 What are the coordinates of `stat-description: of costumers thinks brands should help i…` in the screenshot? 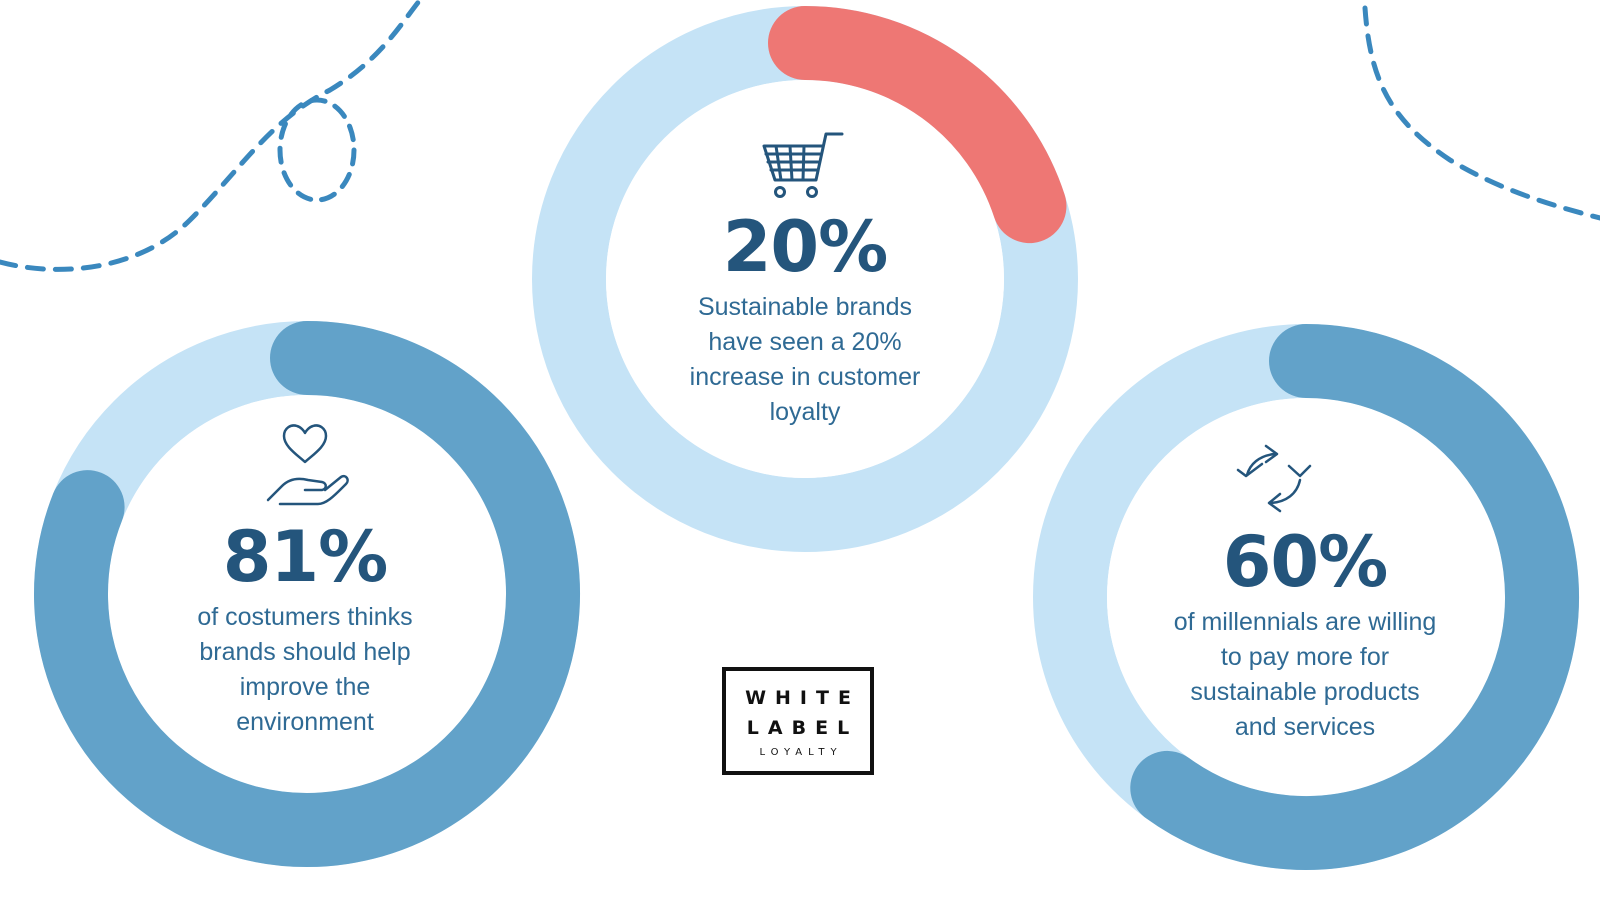 It's located at (305, 670).